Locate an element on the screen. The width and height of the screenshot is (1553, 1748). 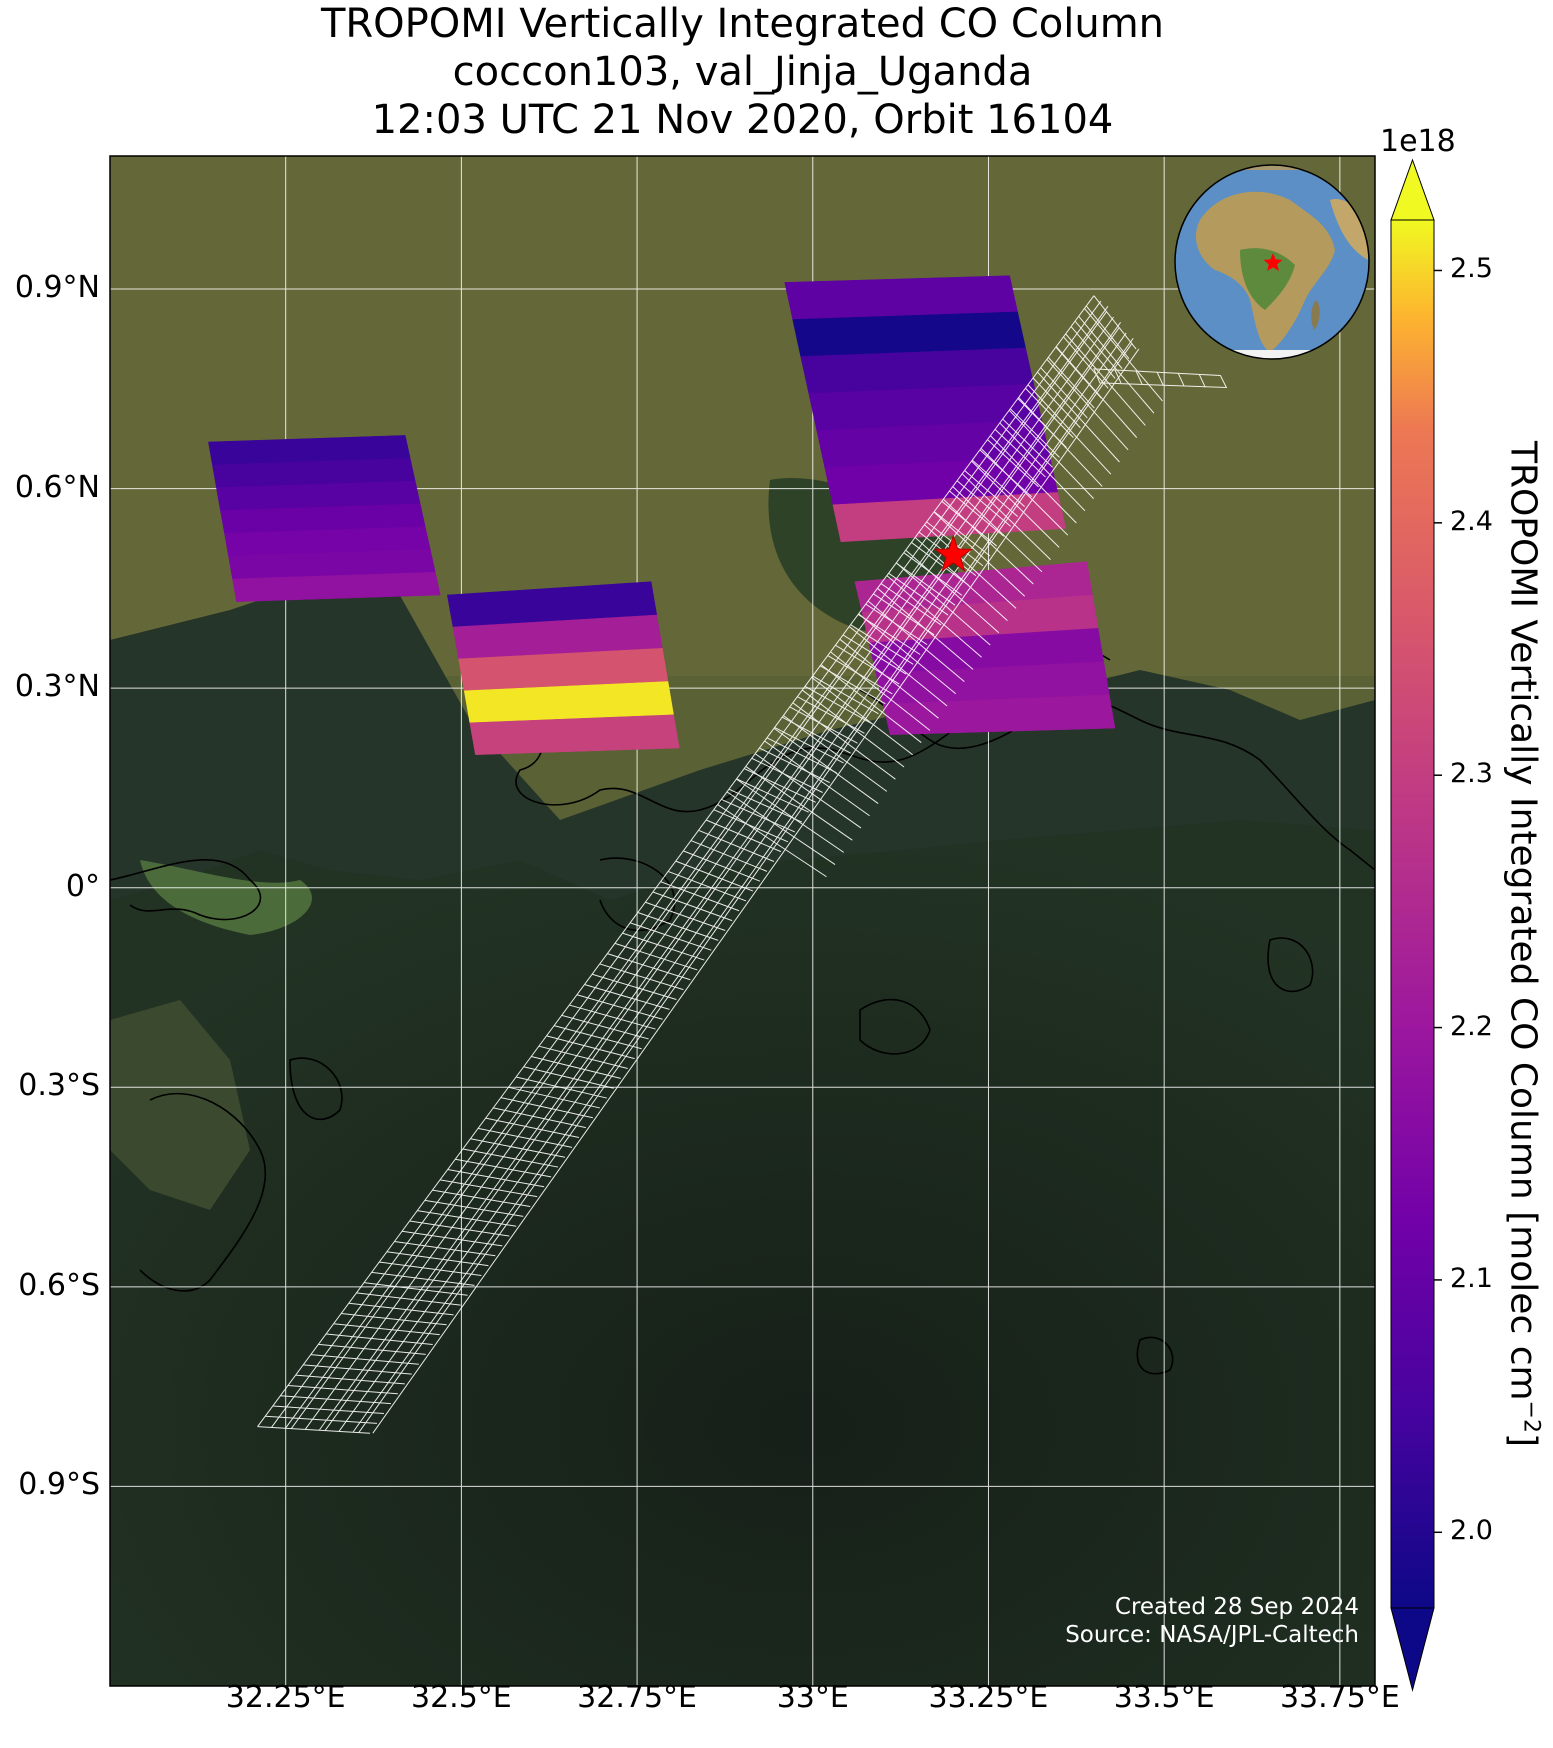
lon-tick-label: 33°E is located at coordinates (812, 1697).